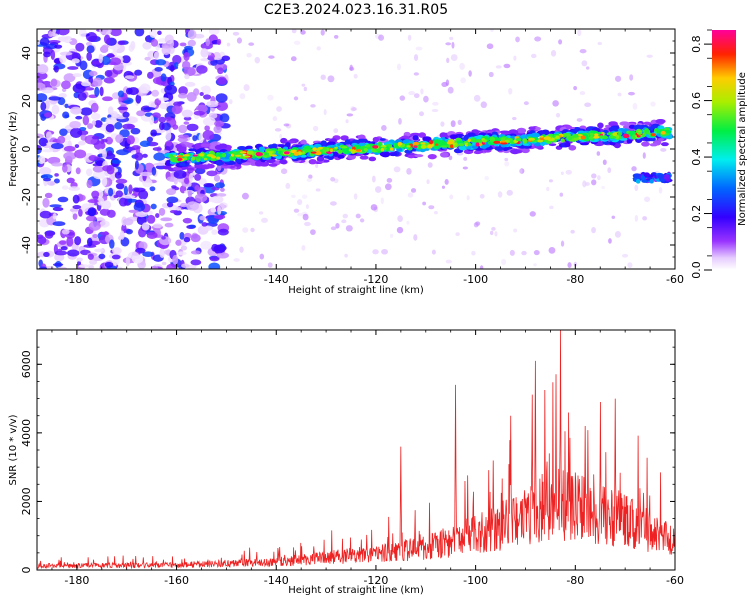 This screenshot has height=600, width=750. Describe the element at coordinates (696, 44) in the screenshot. I see `colorbar-tick-label: 0.8` at that location.